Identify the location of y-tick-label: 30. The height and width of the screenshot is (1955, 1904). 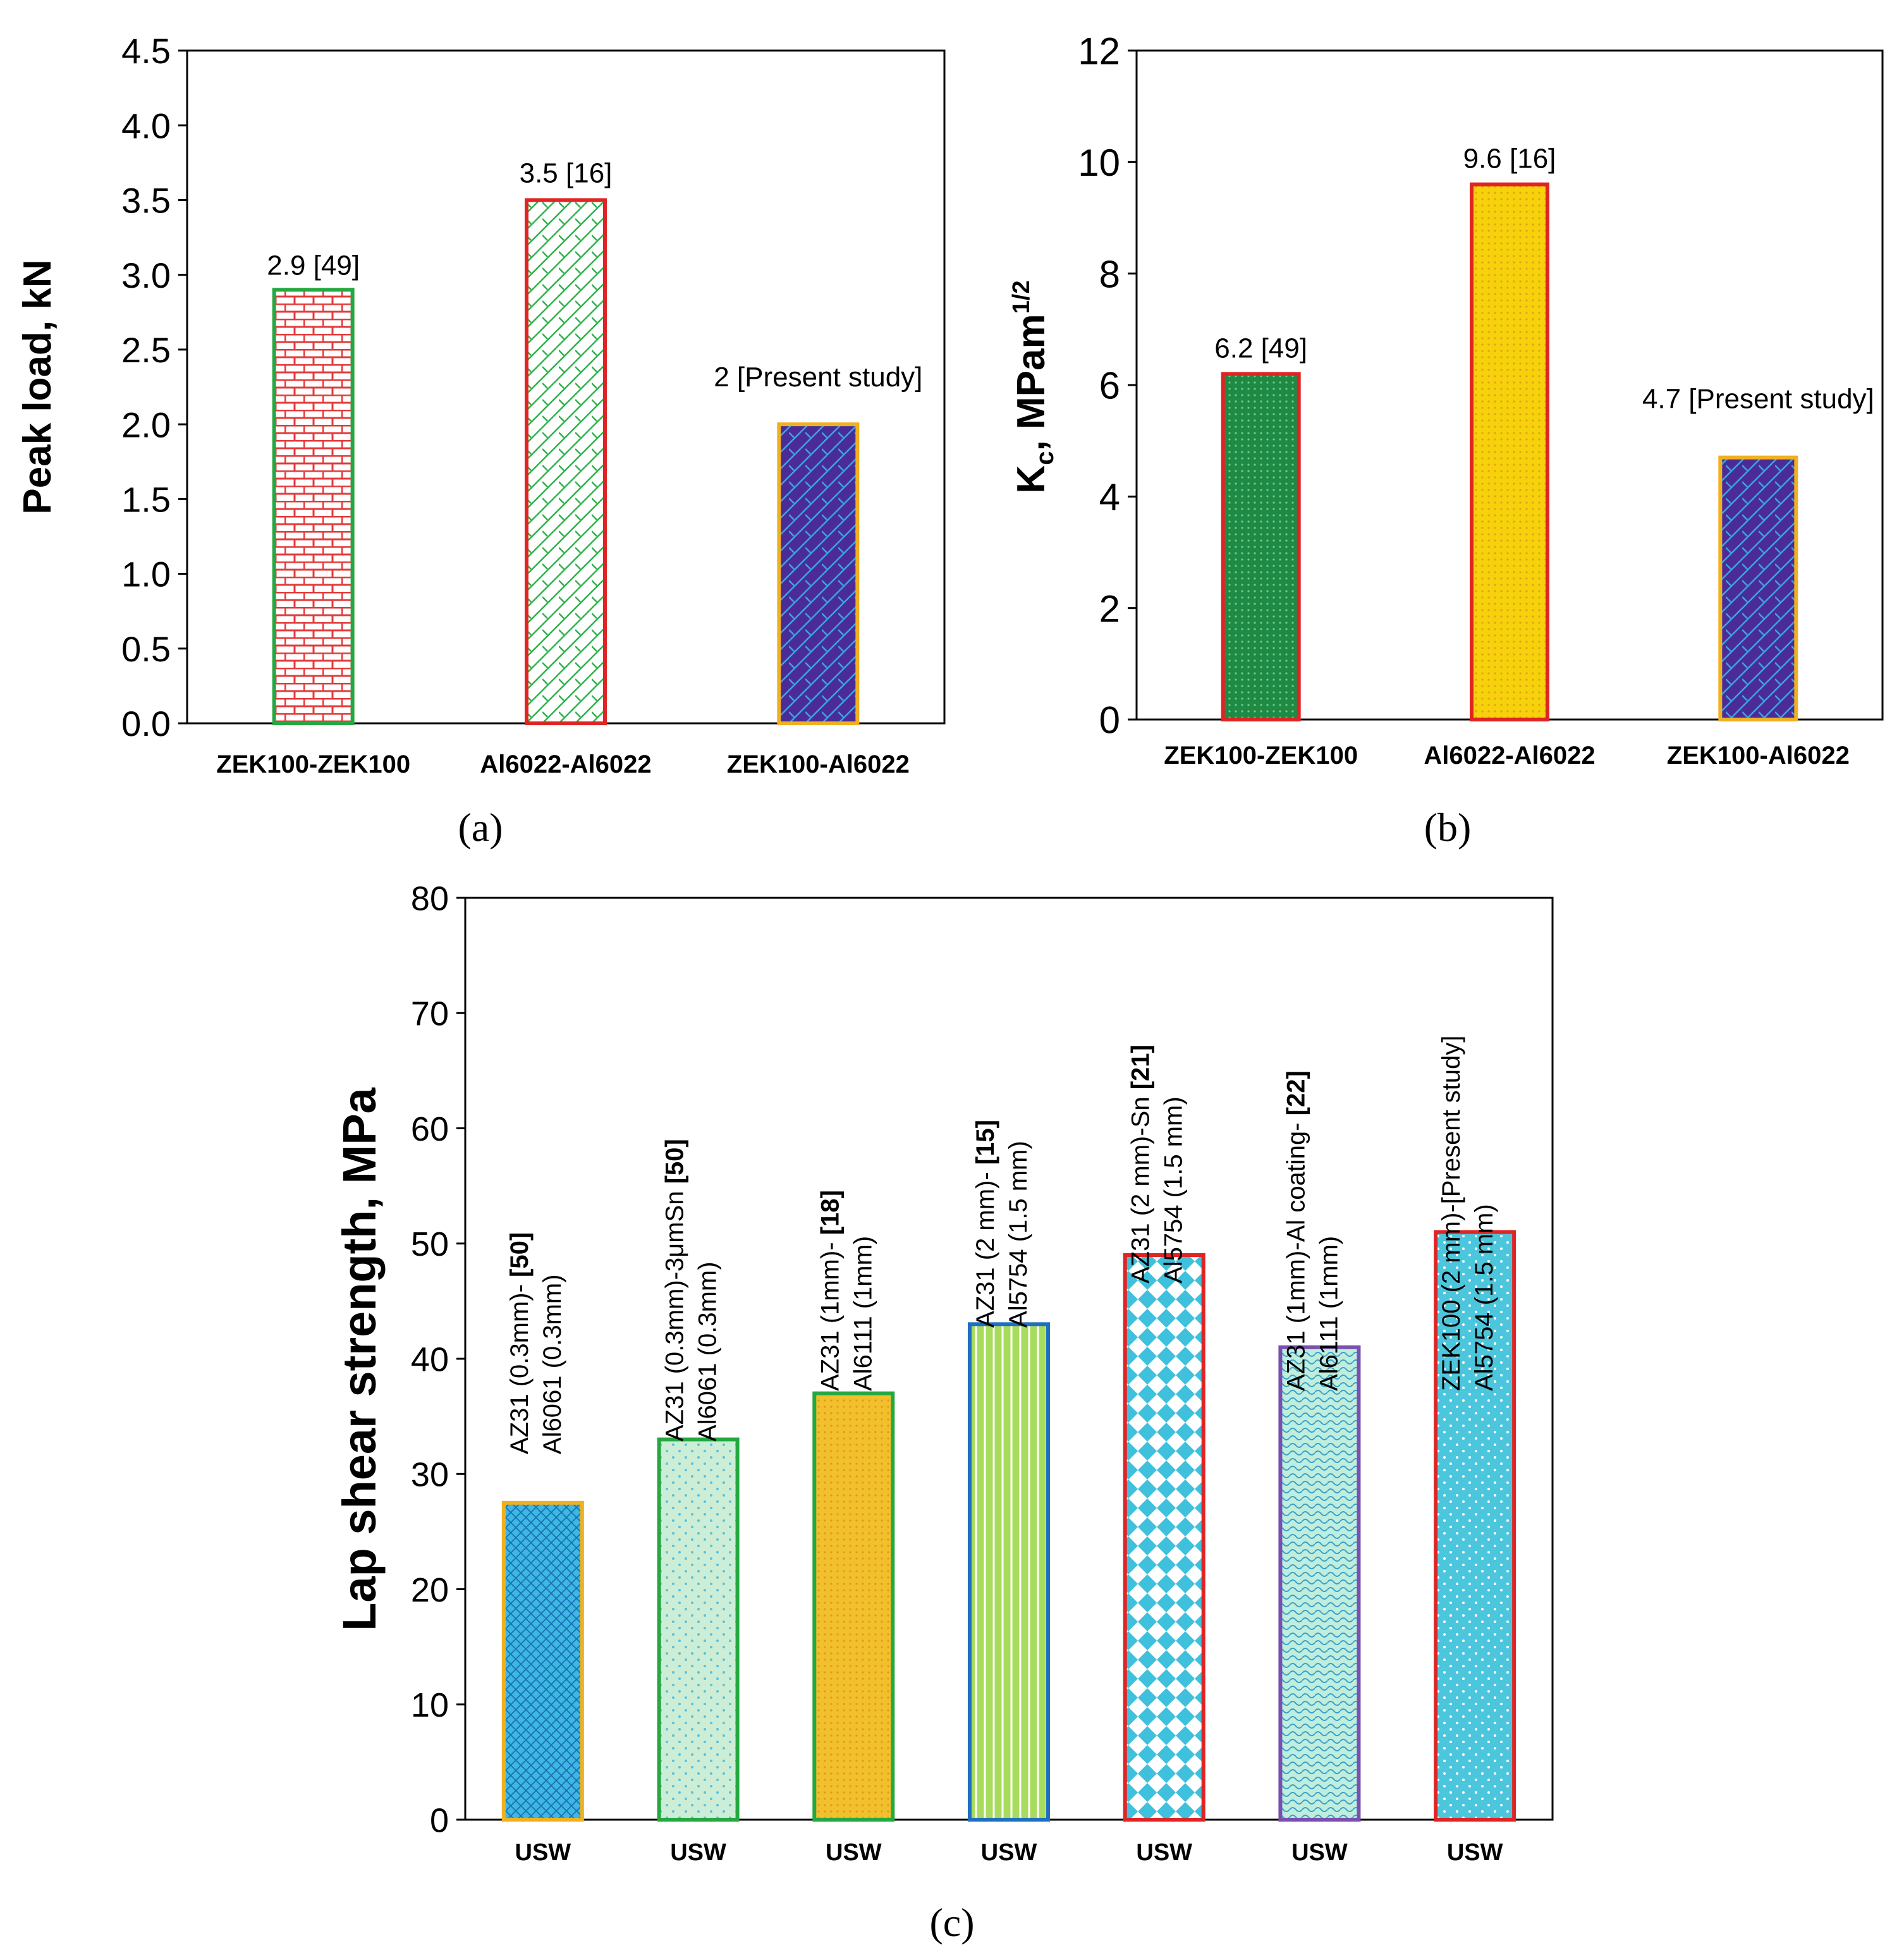
(430, 1475).